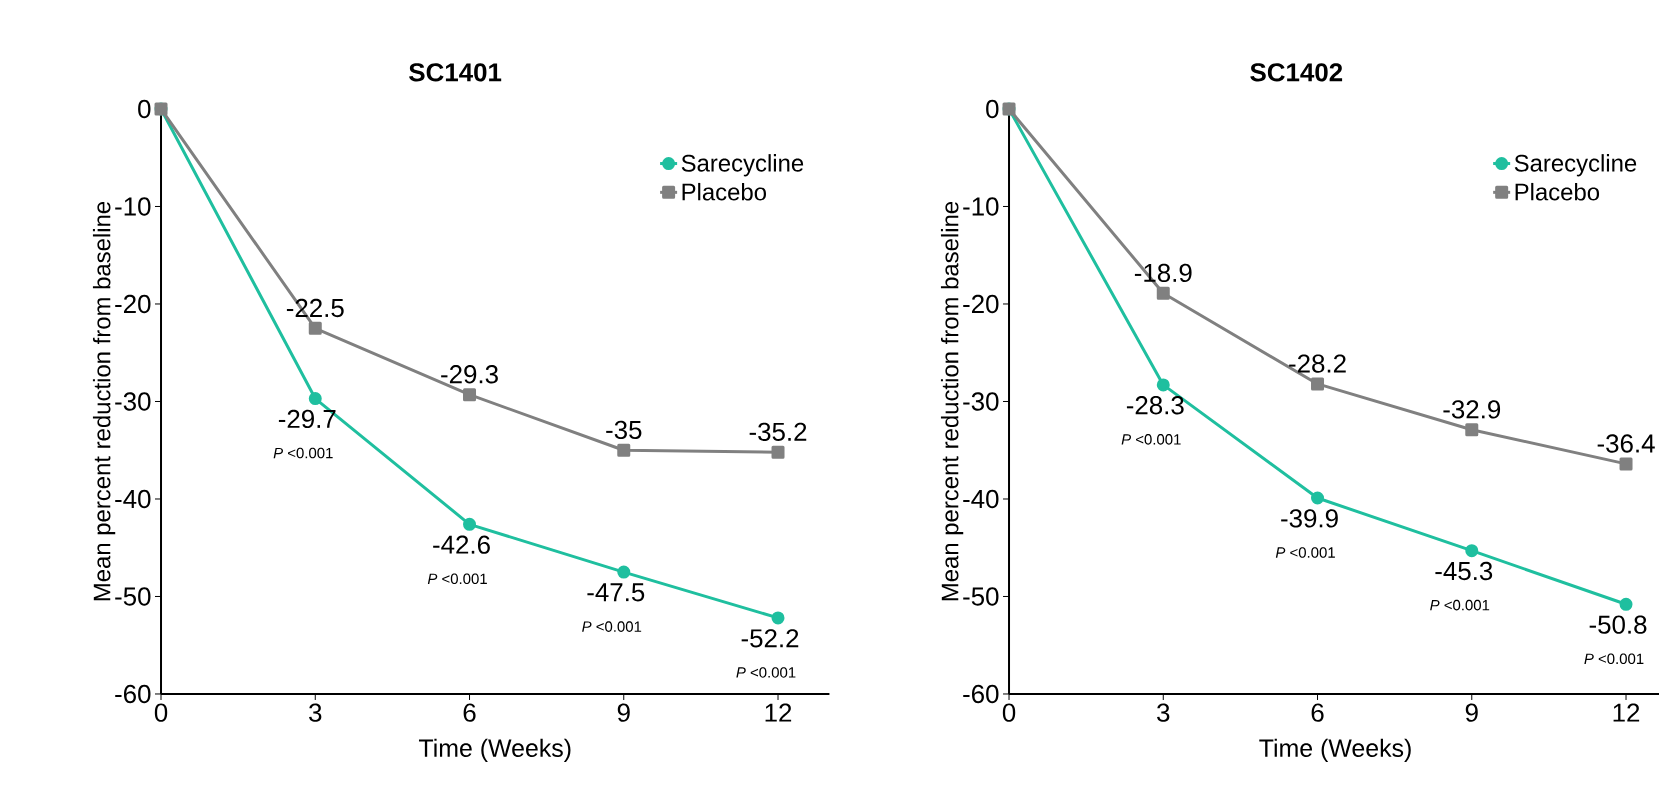  I want to click on data-label: -42.6, so click(461, 544).